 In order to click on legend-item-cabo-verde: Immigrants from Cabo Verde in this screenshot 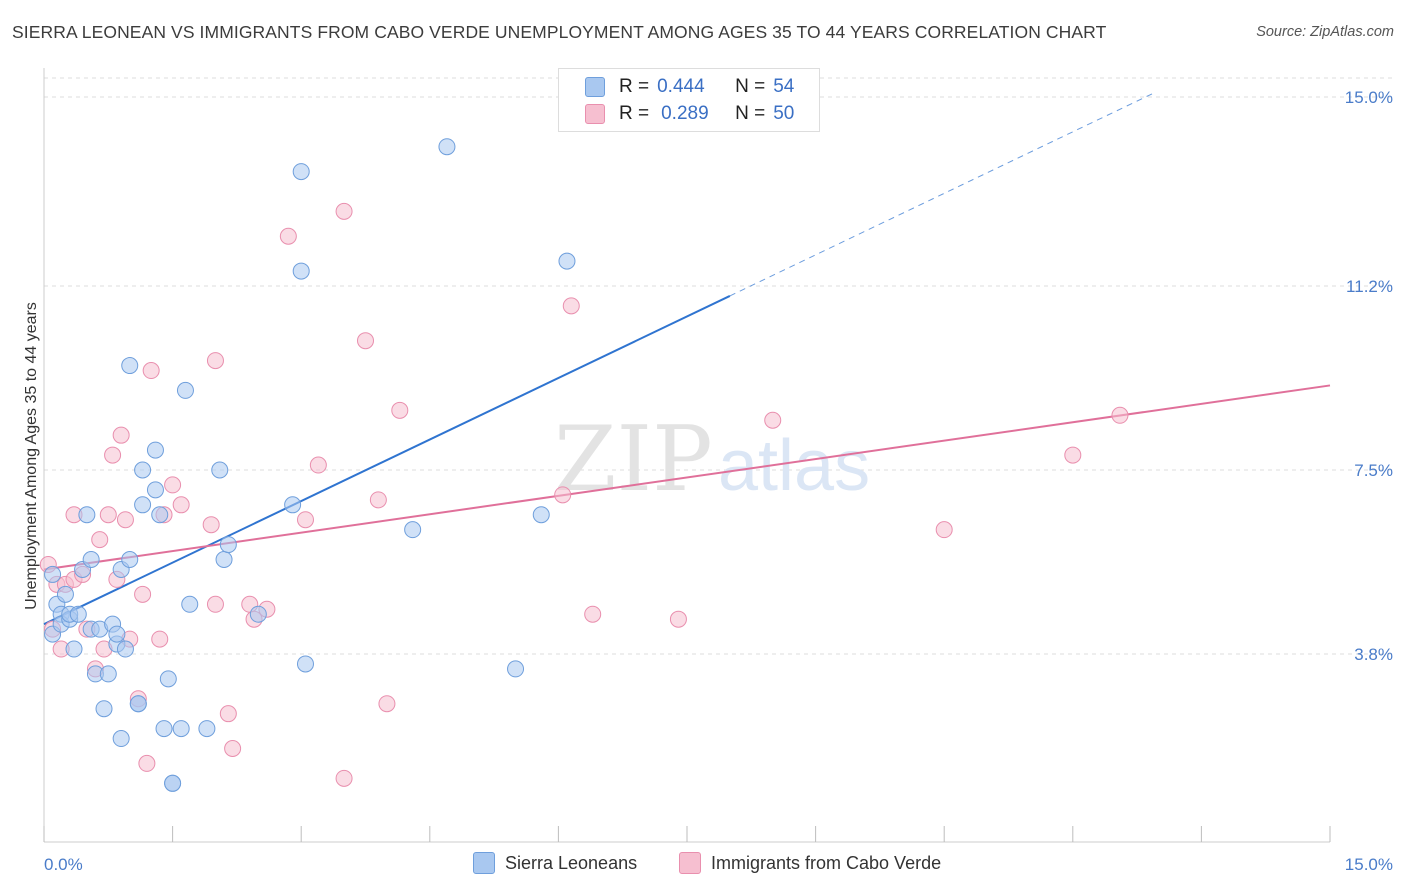, I will do `click(810, 863)`.